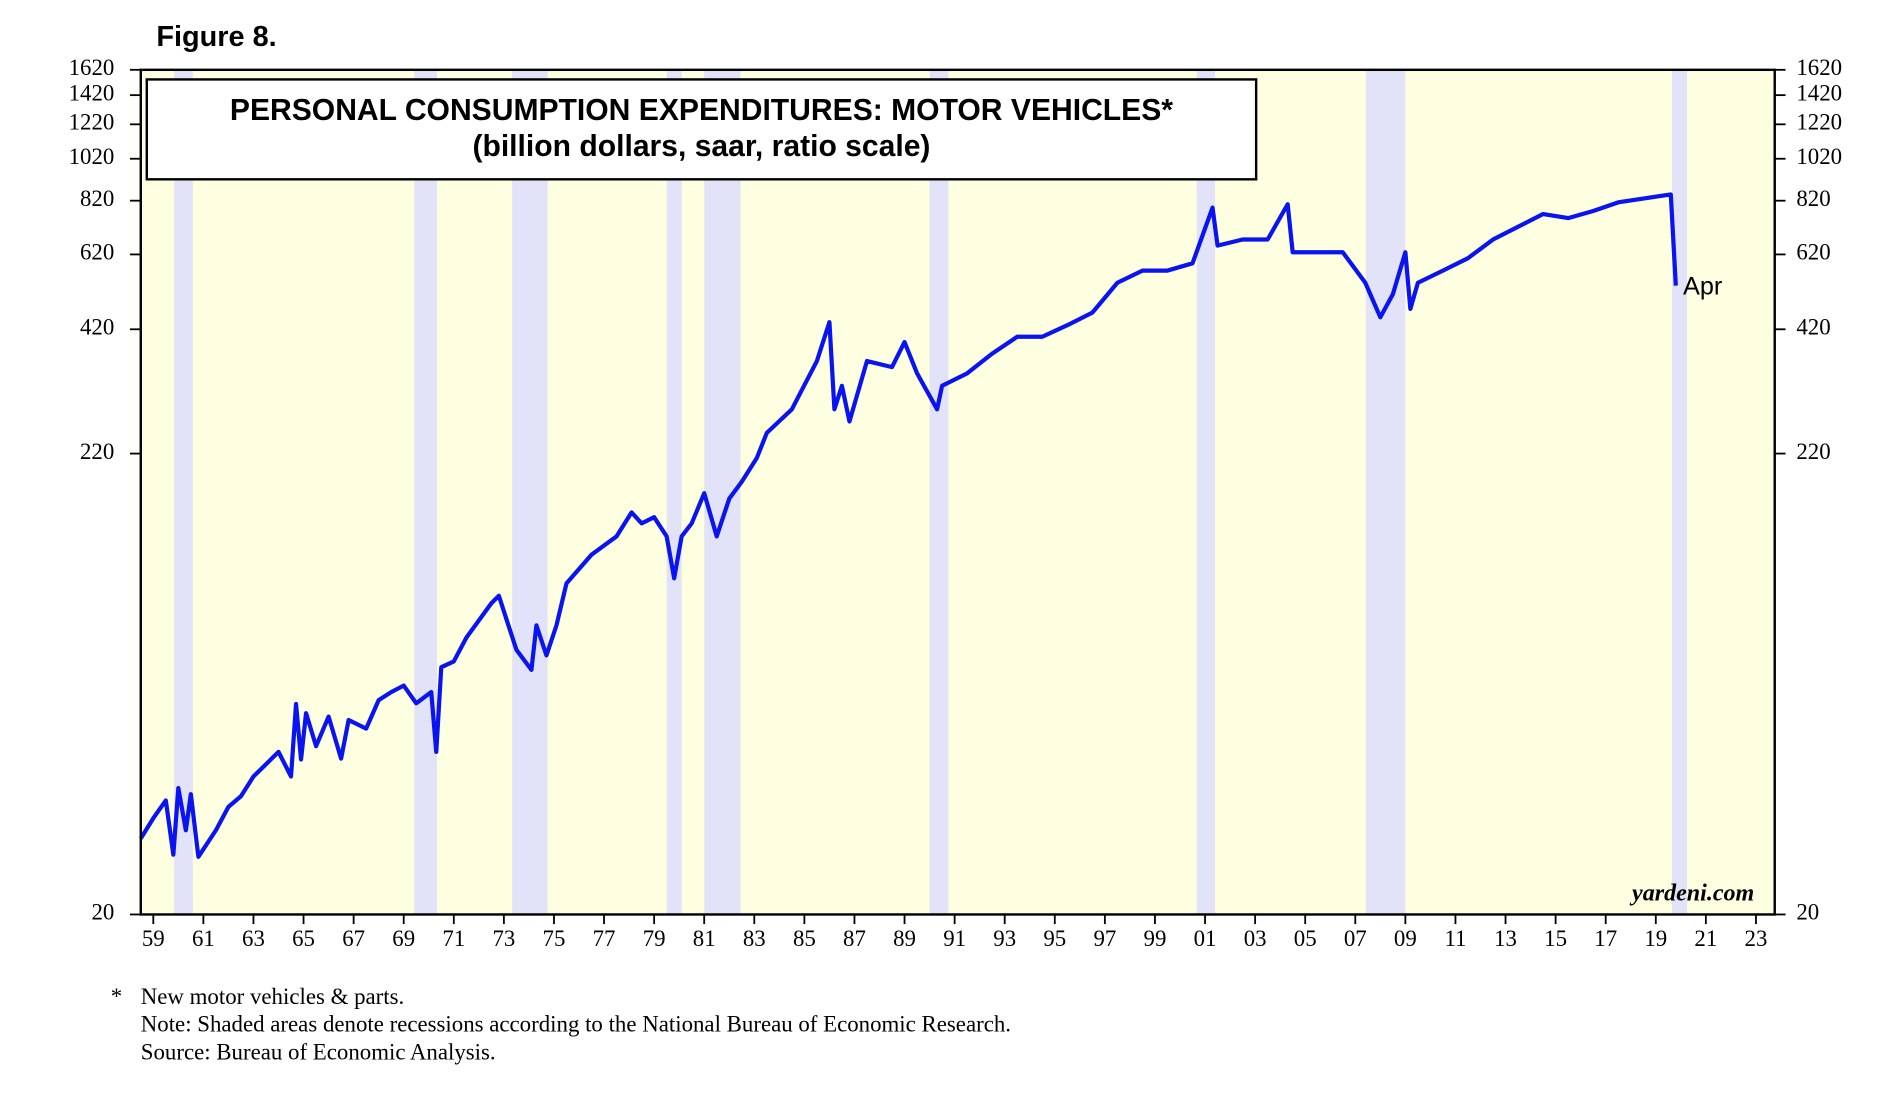 The width and height of the screenshot is (1877, 1104). What do you see at coordinates (1819, 67) in the screenshot?
I see `y2-tick-label: 1620` at bounding box center [1819, 67].